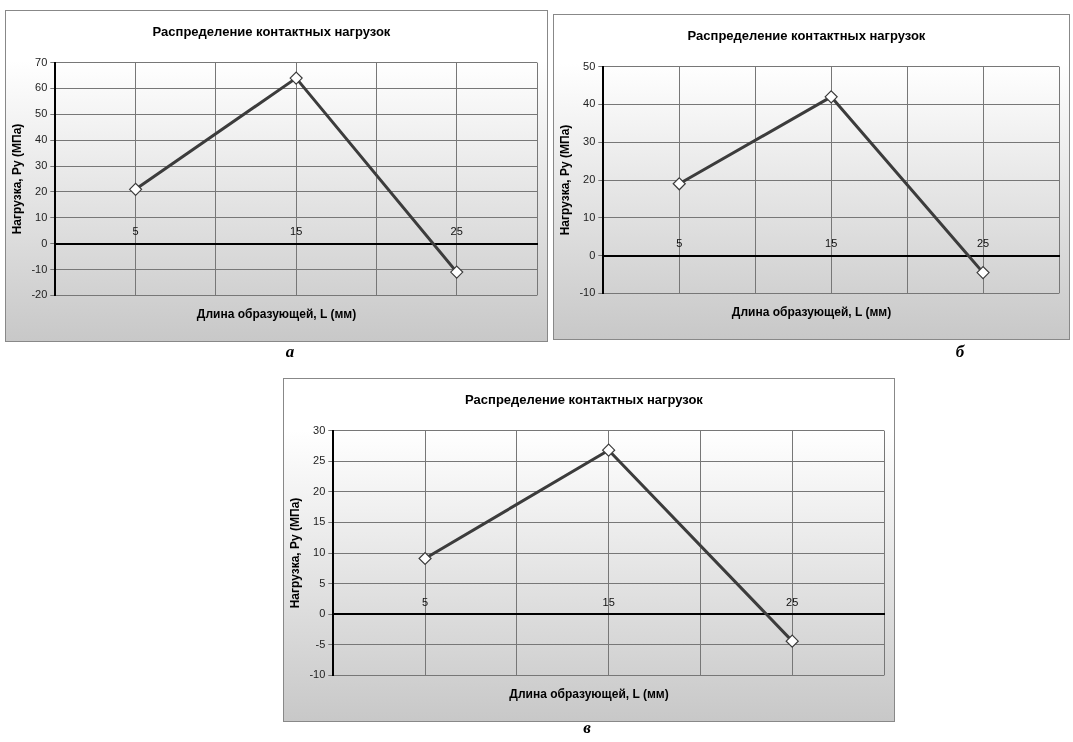  Describe the element at coordinates (41, 87) in the screenshot. I see `y-tick-label: 60` at that location.